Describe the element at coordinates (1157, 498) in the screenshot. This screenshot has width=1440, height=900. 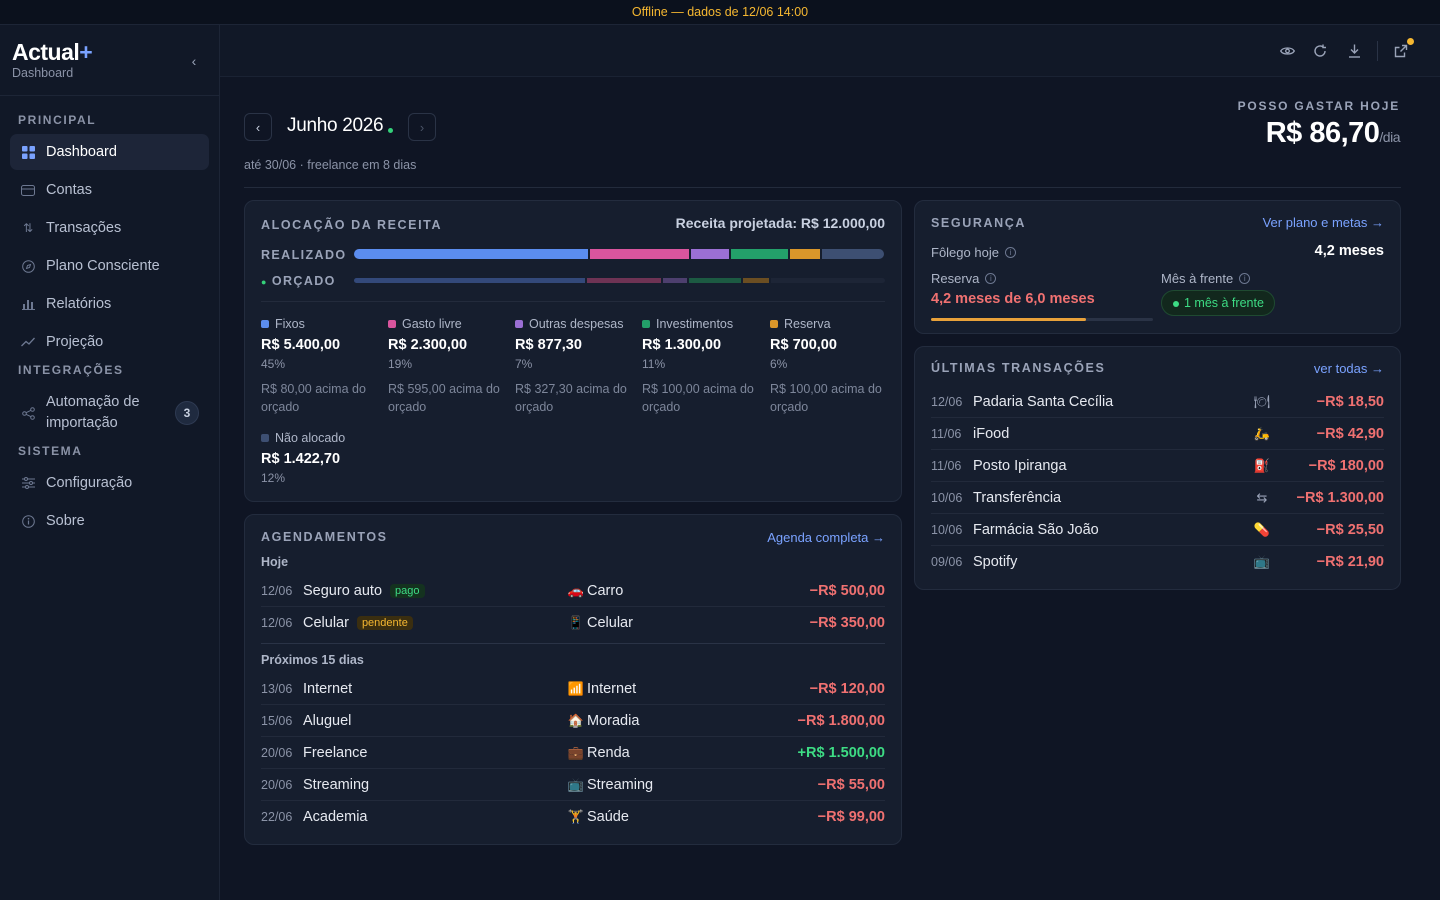
I see `transaction-row: 10/06 Transferência ⇆ −R$ 1.300,00` at that location.